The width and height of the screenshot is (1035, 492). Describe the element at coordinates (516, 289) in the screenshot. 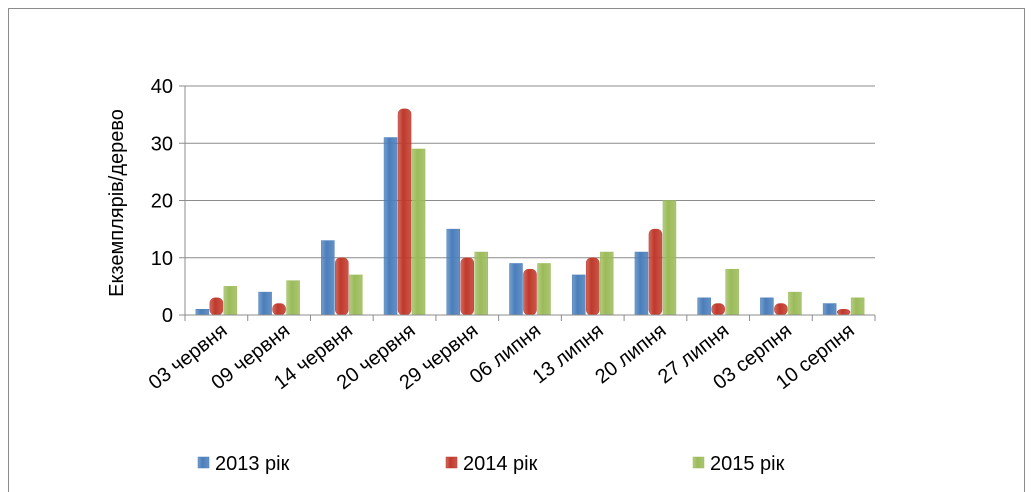

I see `bar-2013-рік-5` at that location.